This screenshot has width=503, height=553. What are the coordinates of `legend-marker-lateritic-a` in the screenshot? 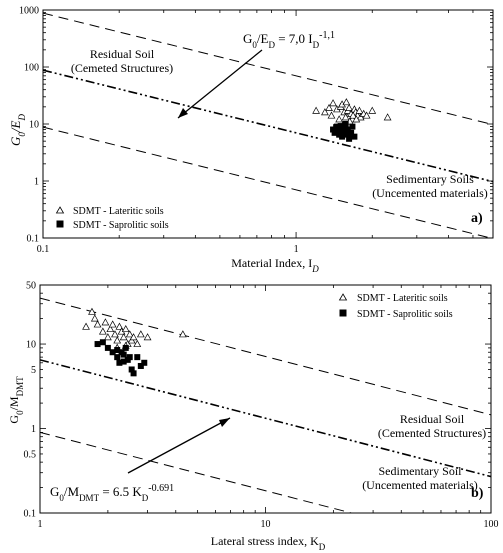 It's located at (60, 210).